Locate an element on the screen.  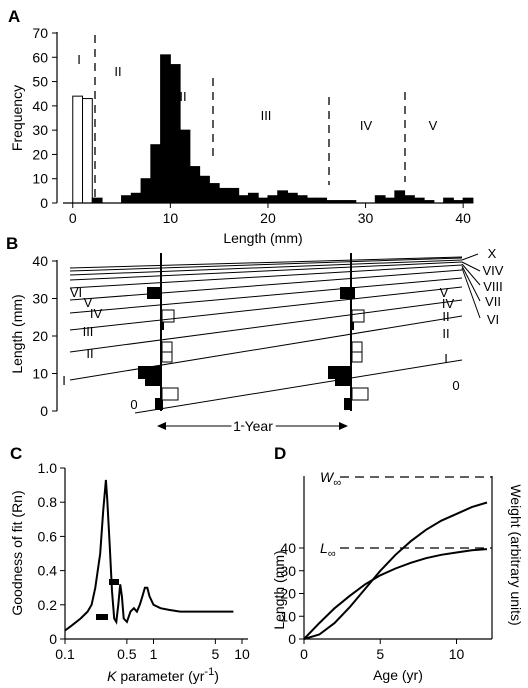
y-tick-label: 0.6 is located at coordinates (48, 536).